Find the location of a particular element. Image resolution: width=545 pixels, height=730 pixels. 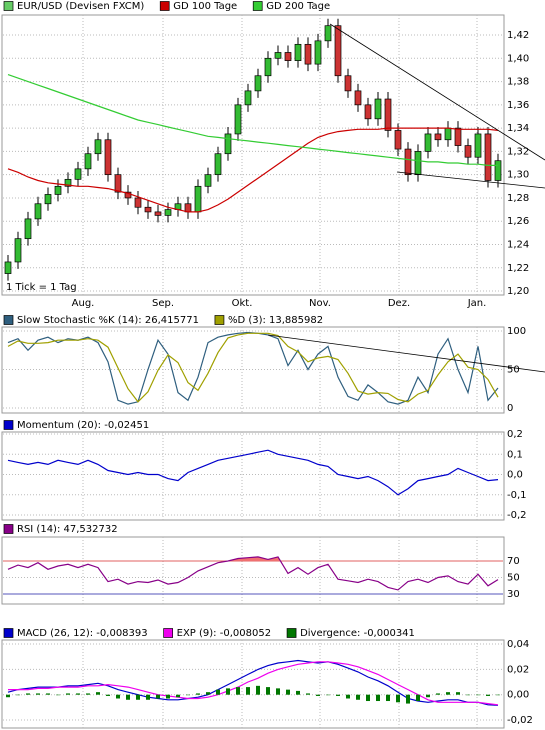

y-tick-label: 0,00 is located at coordinates (518, 695).